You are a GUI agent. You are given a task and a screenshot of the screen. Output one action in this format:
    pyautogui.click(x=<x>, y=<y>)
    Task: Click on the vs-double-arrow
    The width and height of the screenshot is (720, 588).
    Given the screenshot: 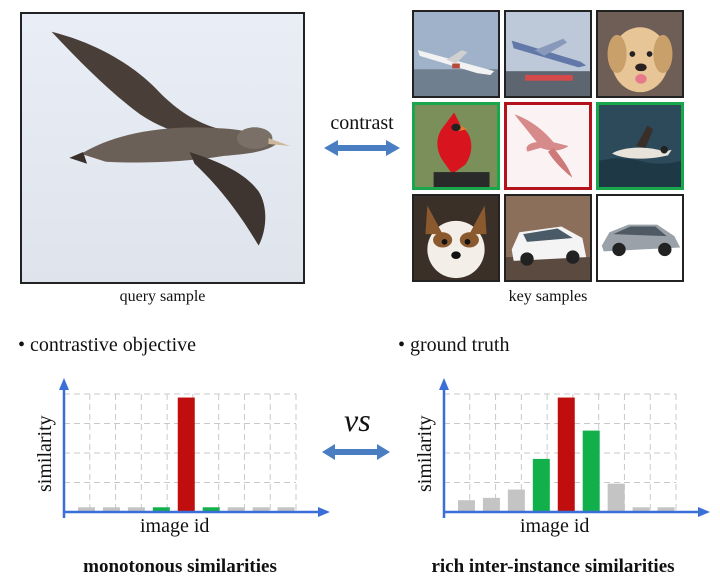 What is the action you would take?
    pyautogui.click(x=356, y=452)
    